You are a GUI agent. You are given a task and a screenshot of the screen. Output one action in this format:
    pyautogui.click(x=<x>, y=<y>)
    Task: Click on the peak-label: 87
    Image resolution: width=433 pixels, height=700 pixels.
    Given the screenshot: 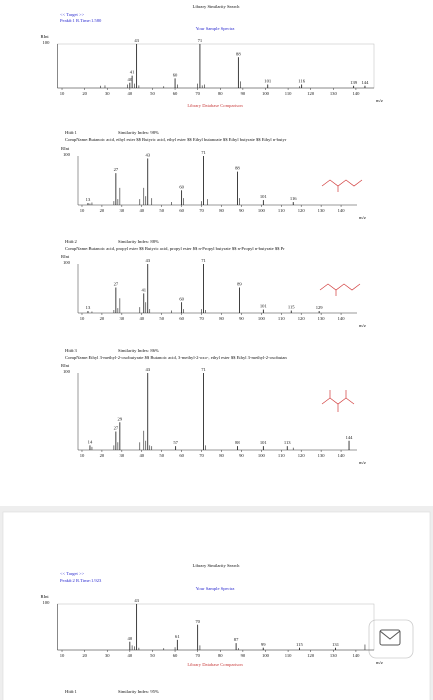 What is the action you would take?
    pyautogui.click(x=236, y=639)
    